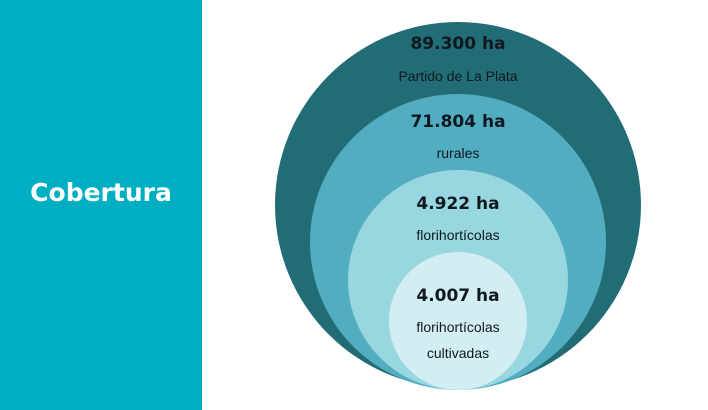 Image resolution: width=708 pixels, height=410 pixels. I want to click on slide-title: Cobertura, so click(101, 192).